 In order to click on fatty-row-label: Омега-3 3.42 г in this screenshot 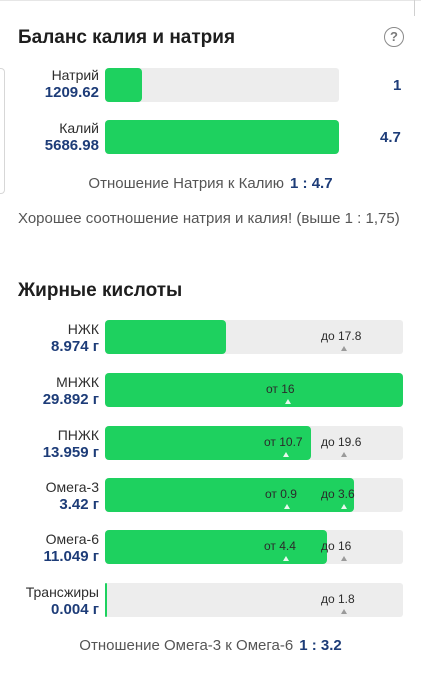, I will do `click(72, 496)`.